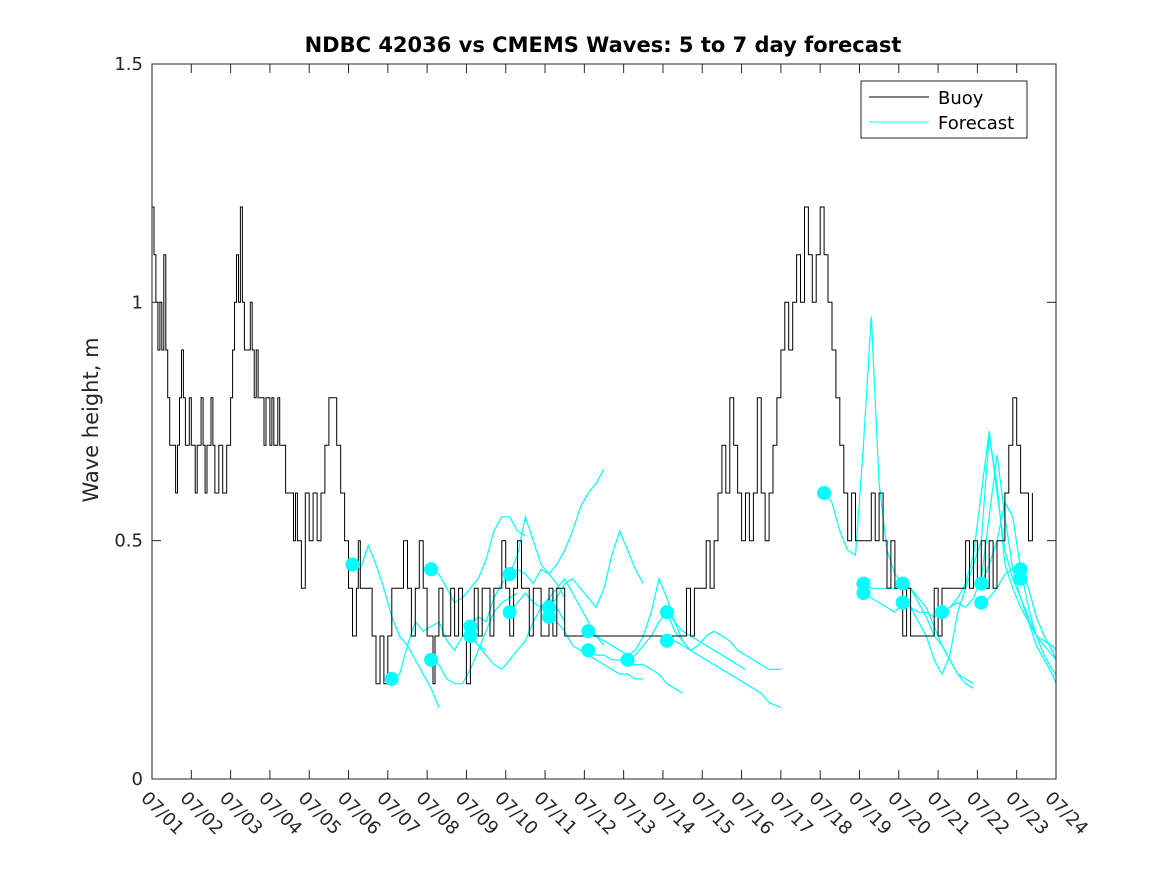  I want to click on x-tick-label: 07/20, so click(909, 814).